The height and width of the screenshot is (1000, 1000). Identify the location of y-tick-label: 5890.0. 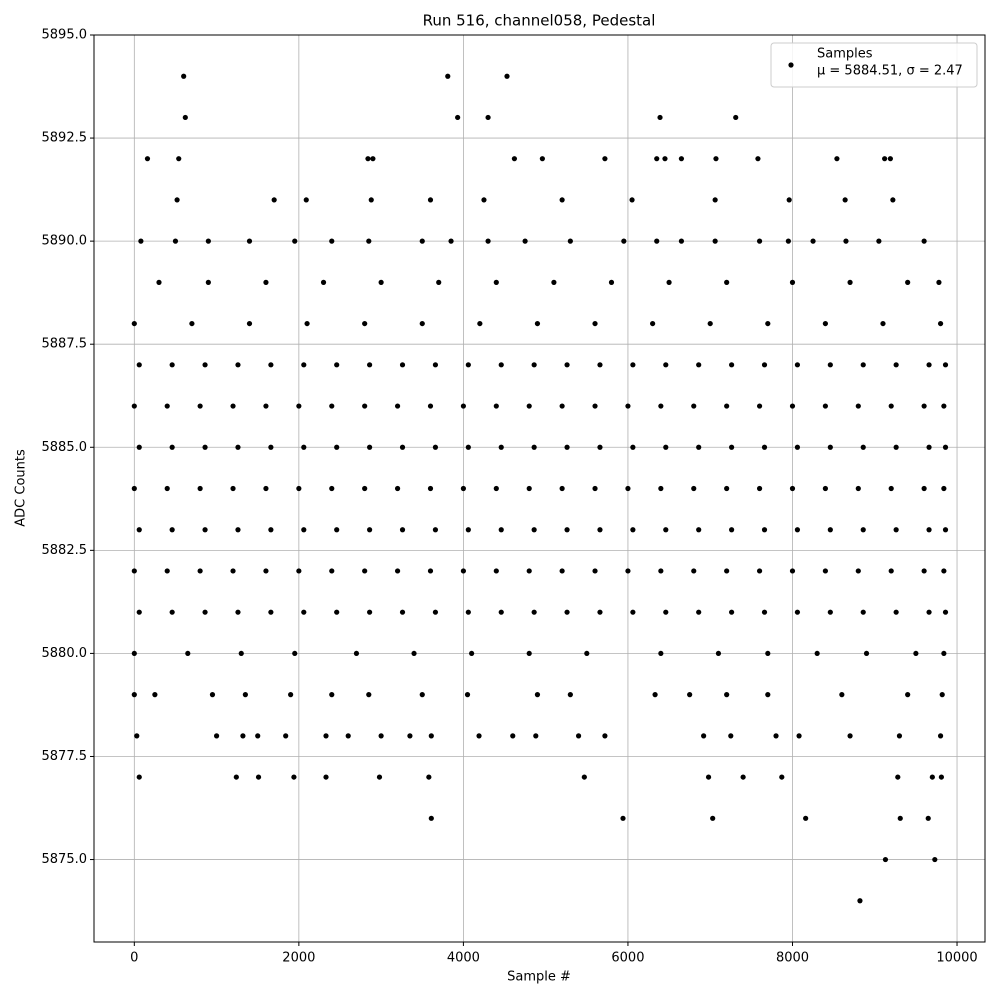
(65, 241).